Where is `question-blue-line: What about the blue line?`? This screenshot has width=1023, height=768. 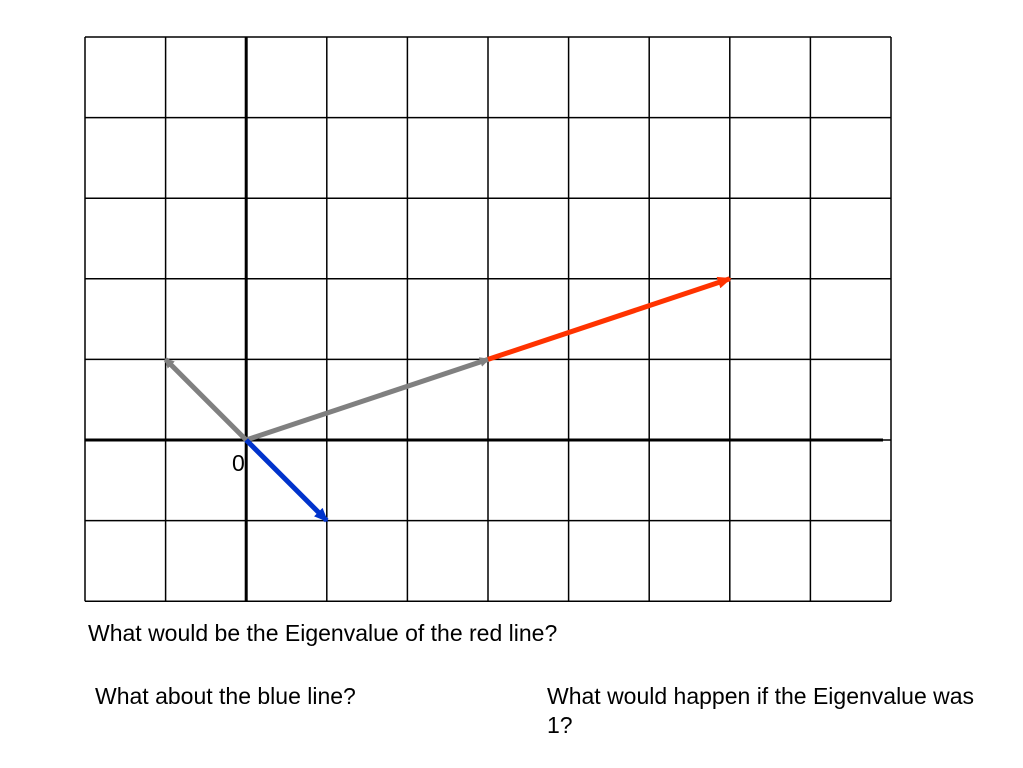
question-blue-line: What about the blue line? is located at coordinates (225, 696).